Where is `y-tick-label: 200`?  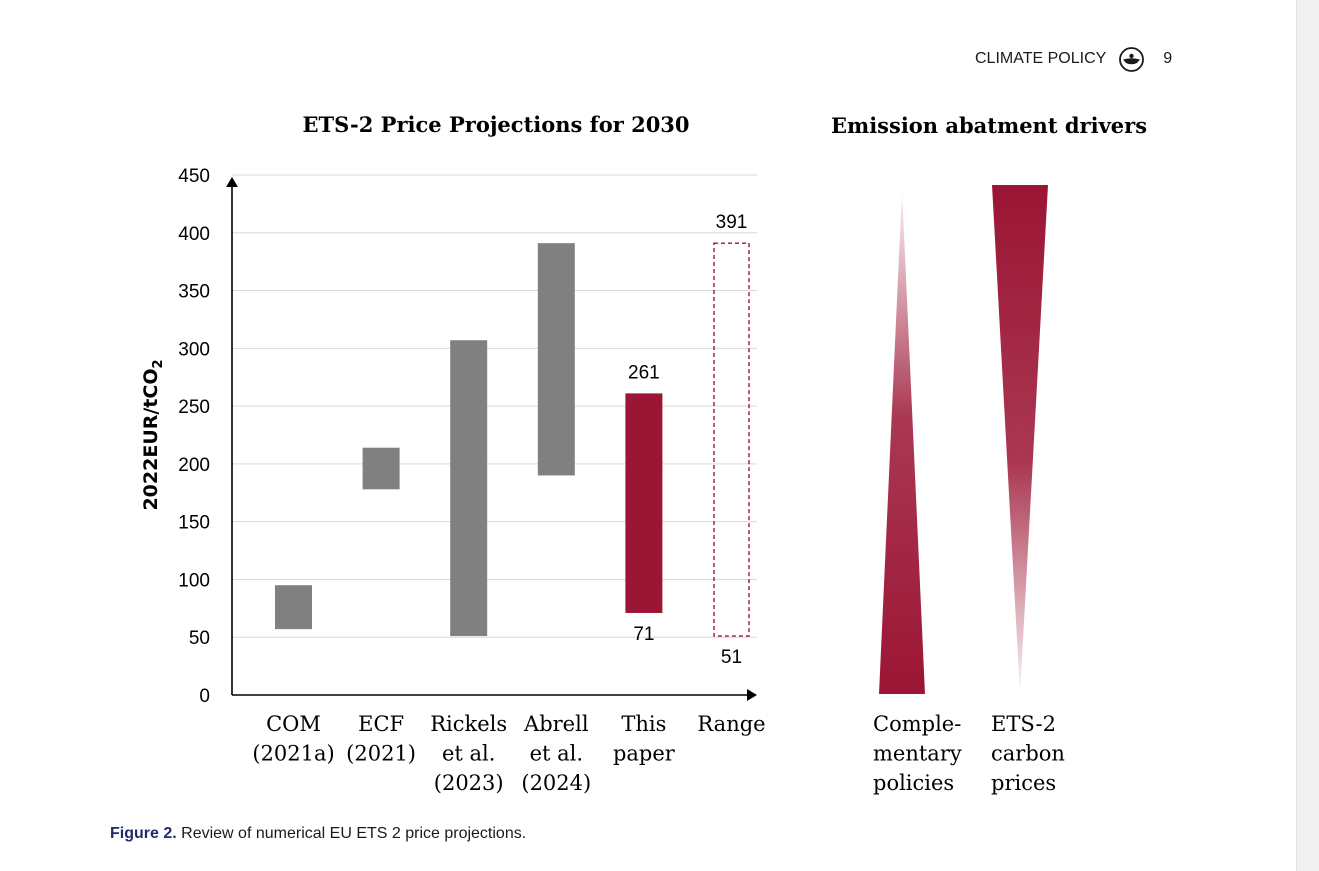
y-tick-label: 200 is located at coordinates (194, 465).